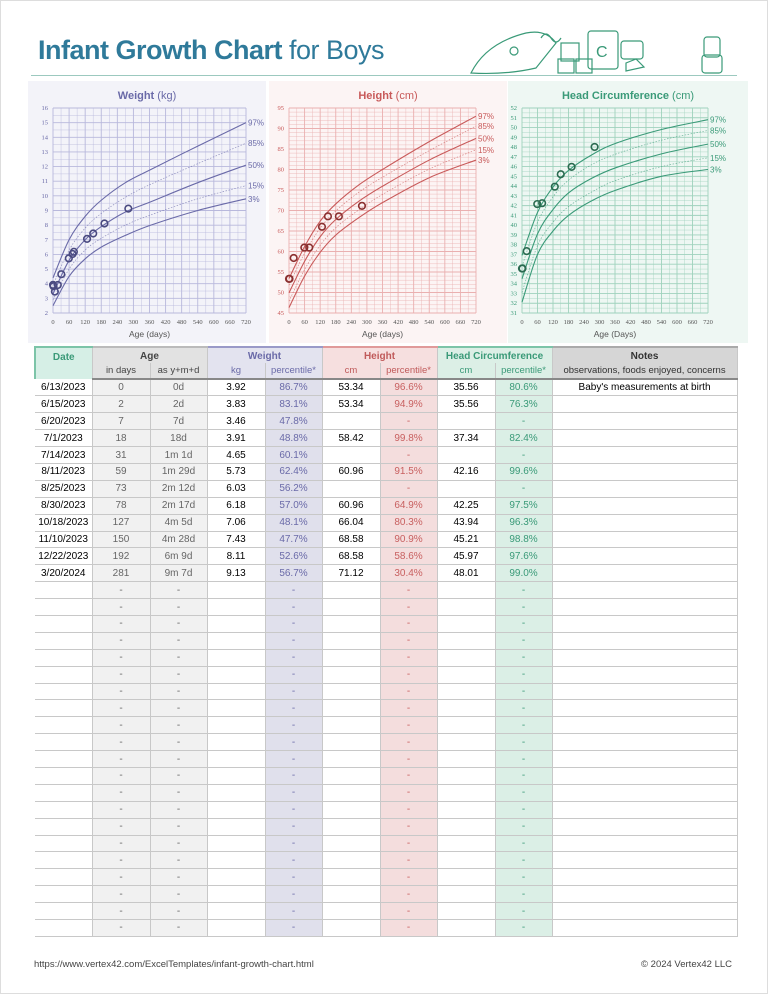  I want to click on cell-height-cm: 68.58, so click(351, 556).